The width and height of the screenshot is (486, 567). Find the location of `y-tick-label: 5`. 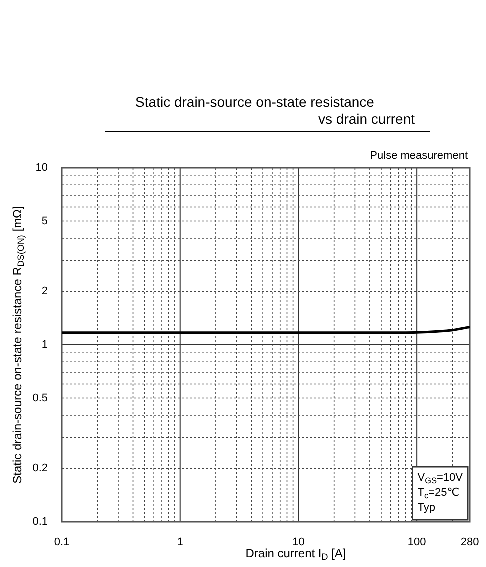

y-tick-label: 5 is located at coordinates (45, 221).